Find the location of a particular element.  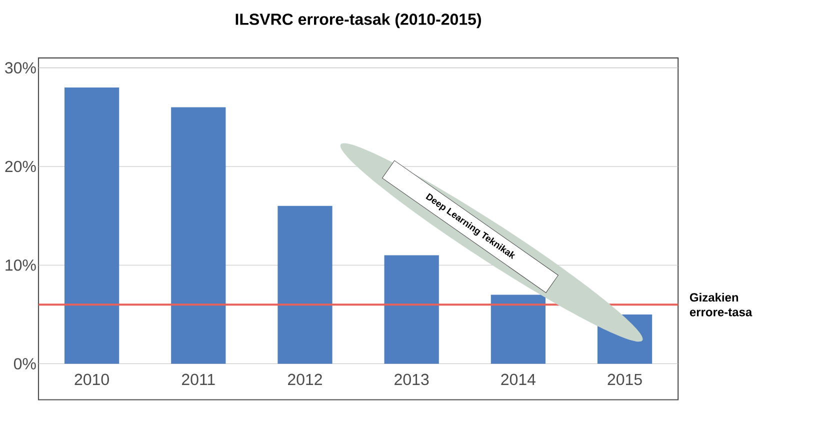

x-tick-label: 2010 is located at coordinates (91, 380).